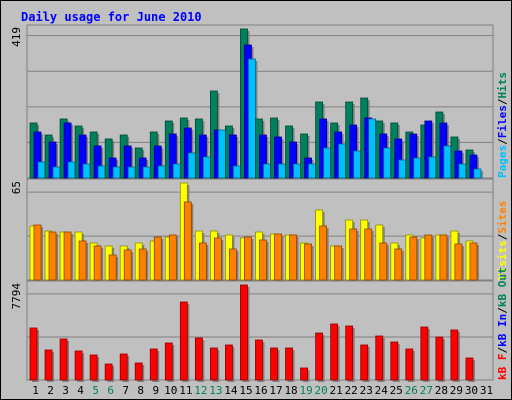 This screenshot has width=512, height=400. Describe the element at coordinates (215, 390) in the screenshot. I see `x-tick-label: 13` at that location.